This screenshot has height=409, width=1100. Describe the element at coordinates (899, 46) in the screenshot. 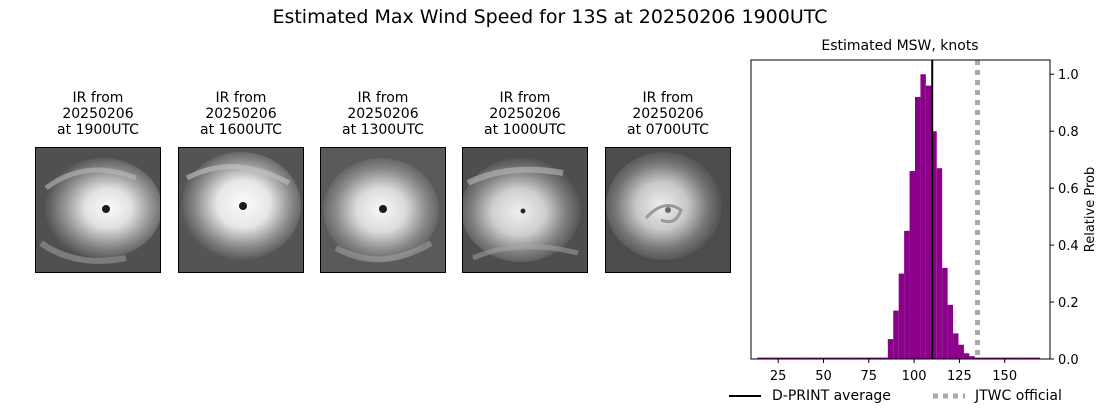

I see `chart-title: Estimated MSW, knots` at that location.